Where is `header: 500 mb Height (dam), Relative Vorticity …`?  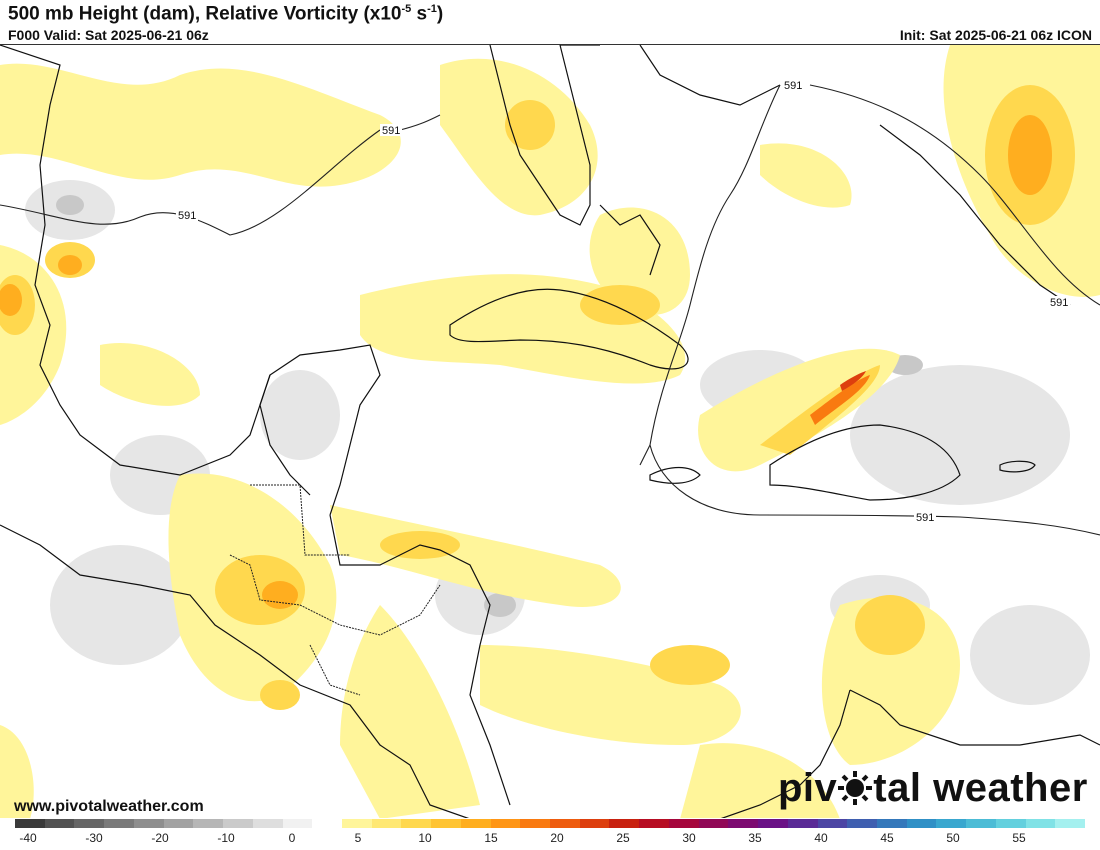
header: 500 mb Height (dam), Relative Vorticity … is located at coordinates (550, 22).